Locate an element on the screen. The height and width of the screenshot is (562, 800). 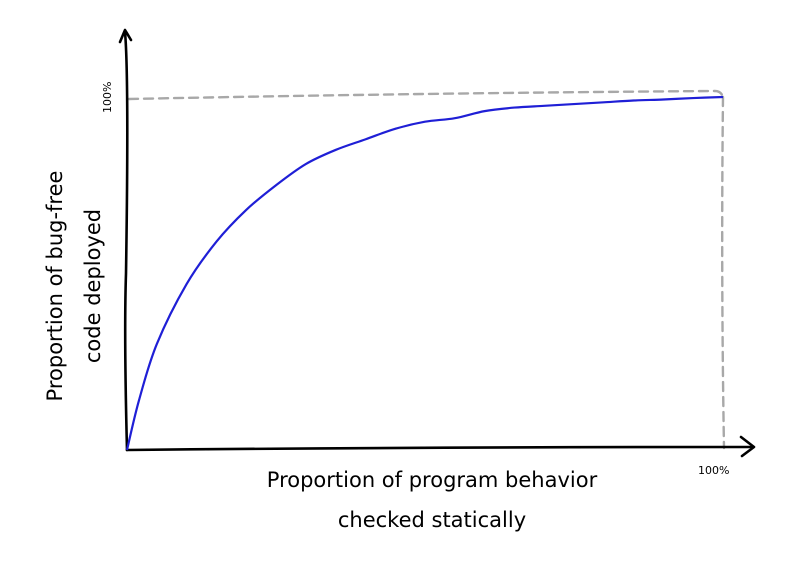
y-axis-arrowhead is located at coordinates (125, 36).